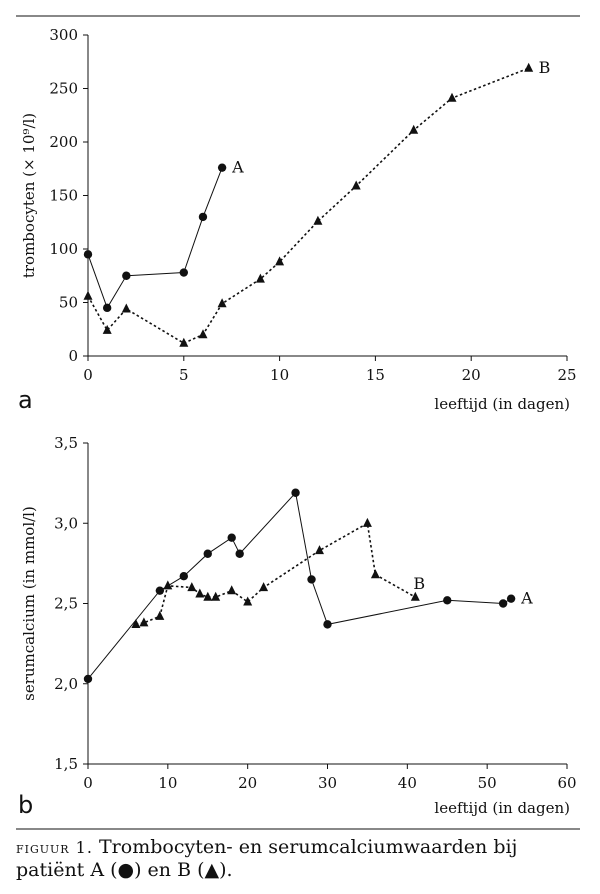 This screenshot has width=600, height=894. What do you see at coordinates (25, 805) in the screenshot?
I see `panel-letter: b` at bounding box center [25, 805].